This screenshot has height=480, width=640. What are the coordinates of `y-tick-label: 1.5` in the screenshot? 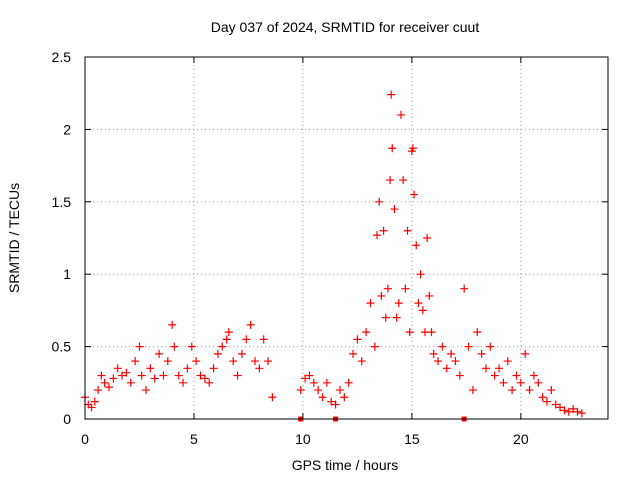 It's located at (62, 202).